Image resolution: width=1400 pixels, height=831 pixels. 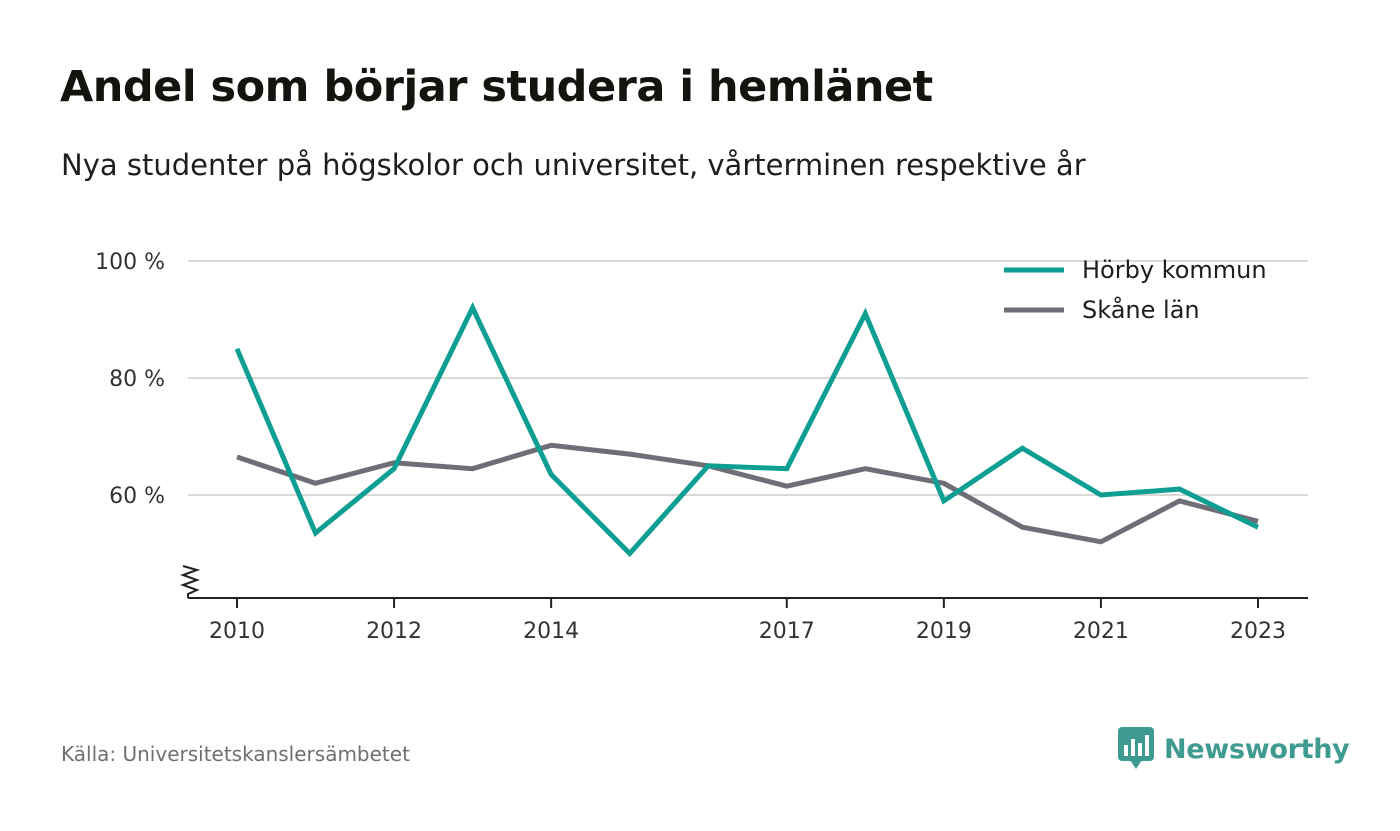 What do you see at coordinates (551, 631) in the screenshot?
I see `x-tick-label: 2014` at bounding box center [551, 631].